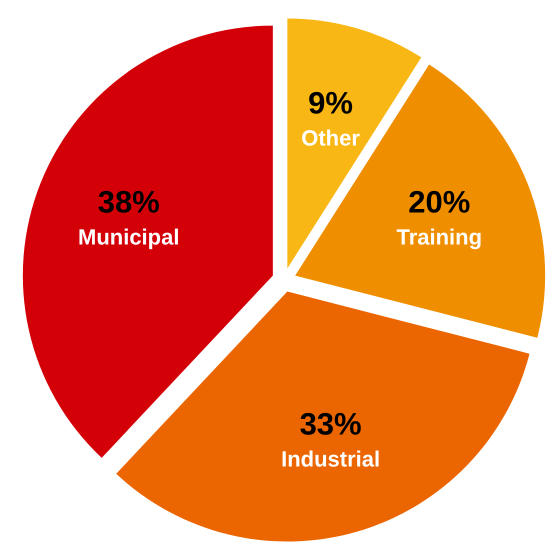  Describe the element at coordinates (330, 138) in the screenshot. I see `slice-label: Other` at that location.